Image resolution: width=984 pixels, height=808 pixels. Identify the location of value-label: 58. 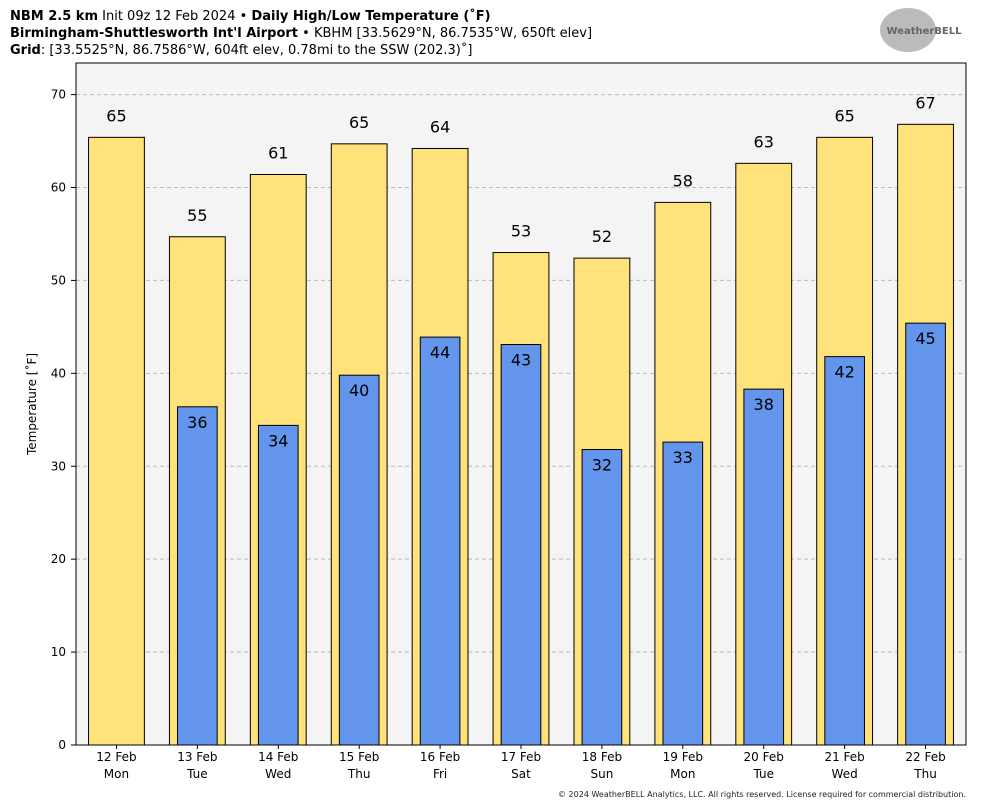
(683, 180).